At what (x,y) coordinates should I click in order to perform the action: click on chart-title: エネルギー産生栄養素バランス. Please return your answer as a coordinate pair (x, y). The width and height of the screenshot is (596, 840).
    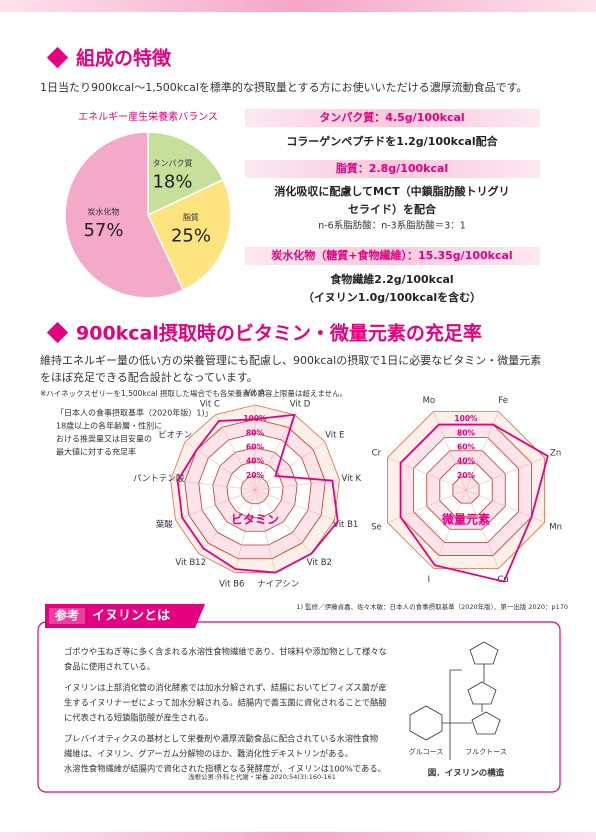
    Looking at the image, I should click on (148, 116).